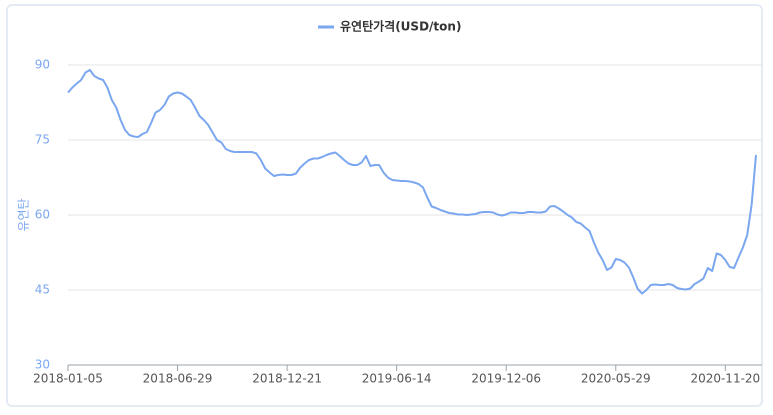 The height and width of the screenshot is (415, 773). What do you see at coordinates (24, 214) in the screenshot?
I see `y-axis-title: 유연탄` at bounding box center [24, 214].